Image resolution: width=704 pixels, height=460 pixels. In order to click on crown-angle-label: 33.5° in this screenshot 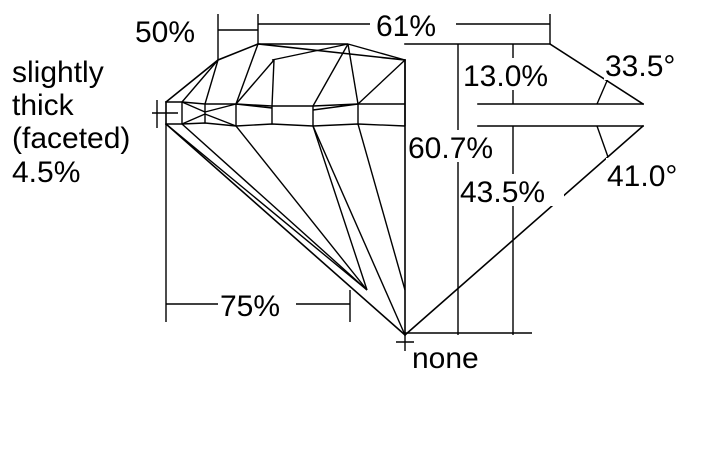, I will do `click(640, 66)`.